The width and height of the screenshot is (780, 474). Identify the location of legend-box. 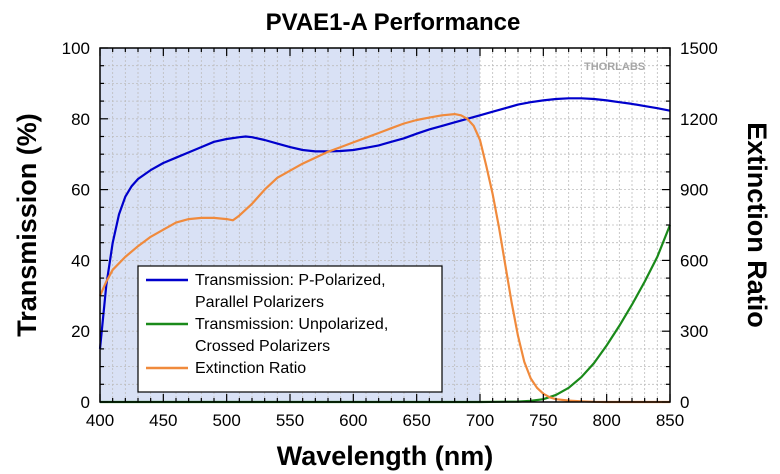
(290, 329).